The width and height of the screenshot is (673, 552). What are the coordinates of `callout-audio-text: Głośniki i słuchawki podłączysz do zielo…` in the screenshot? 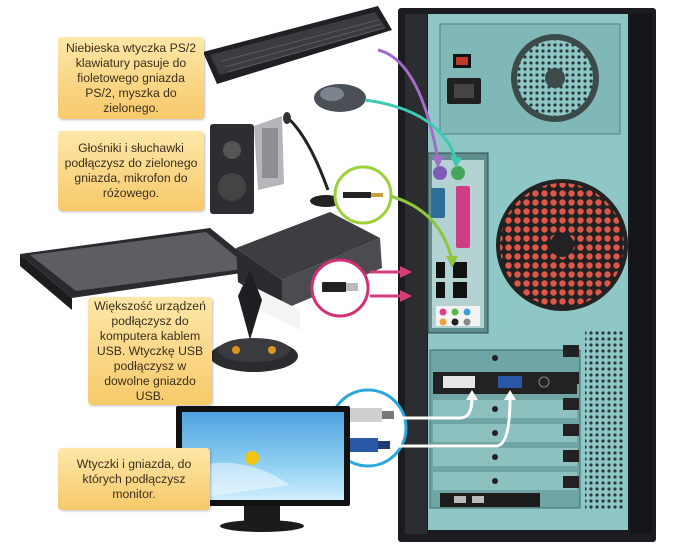 It's located at (131, 170).